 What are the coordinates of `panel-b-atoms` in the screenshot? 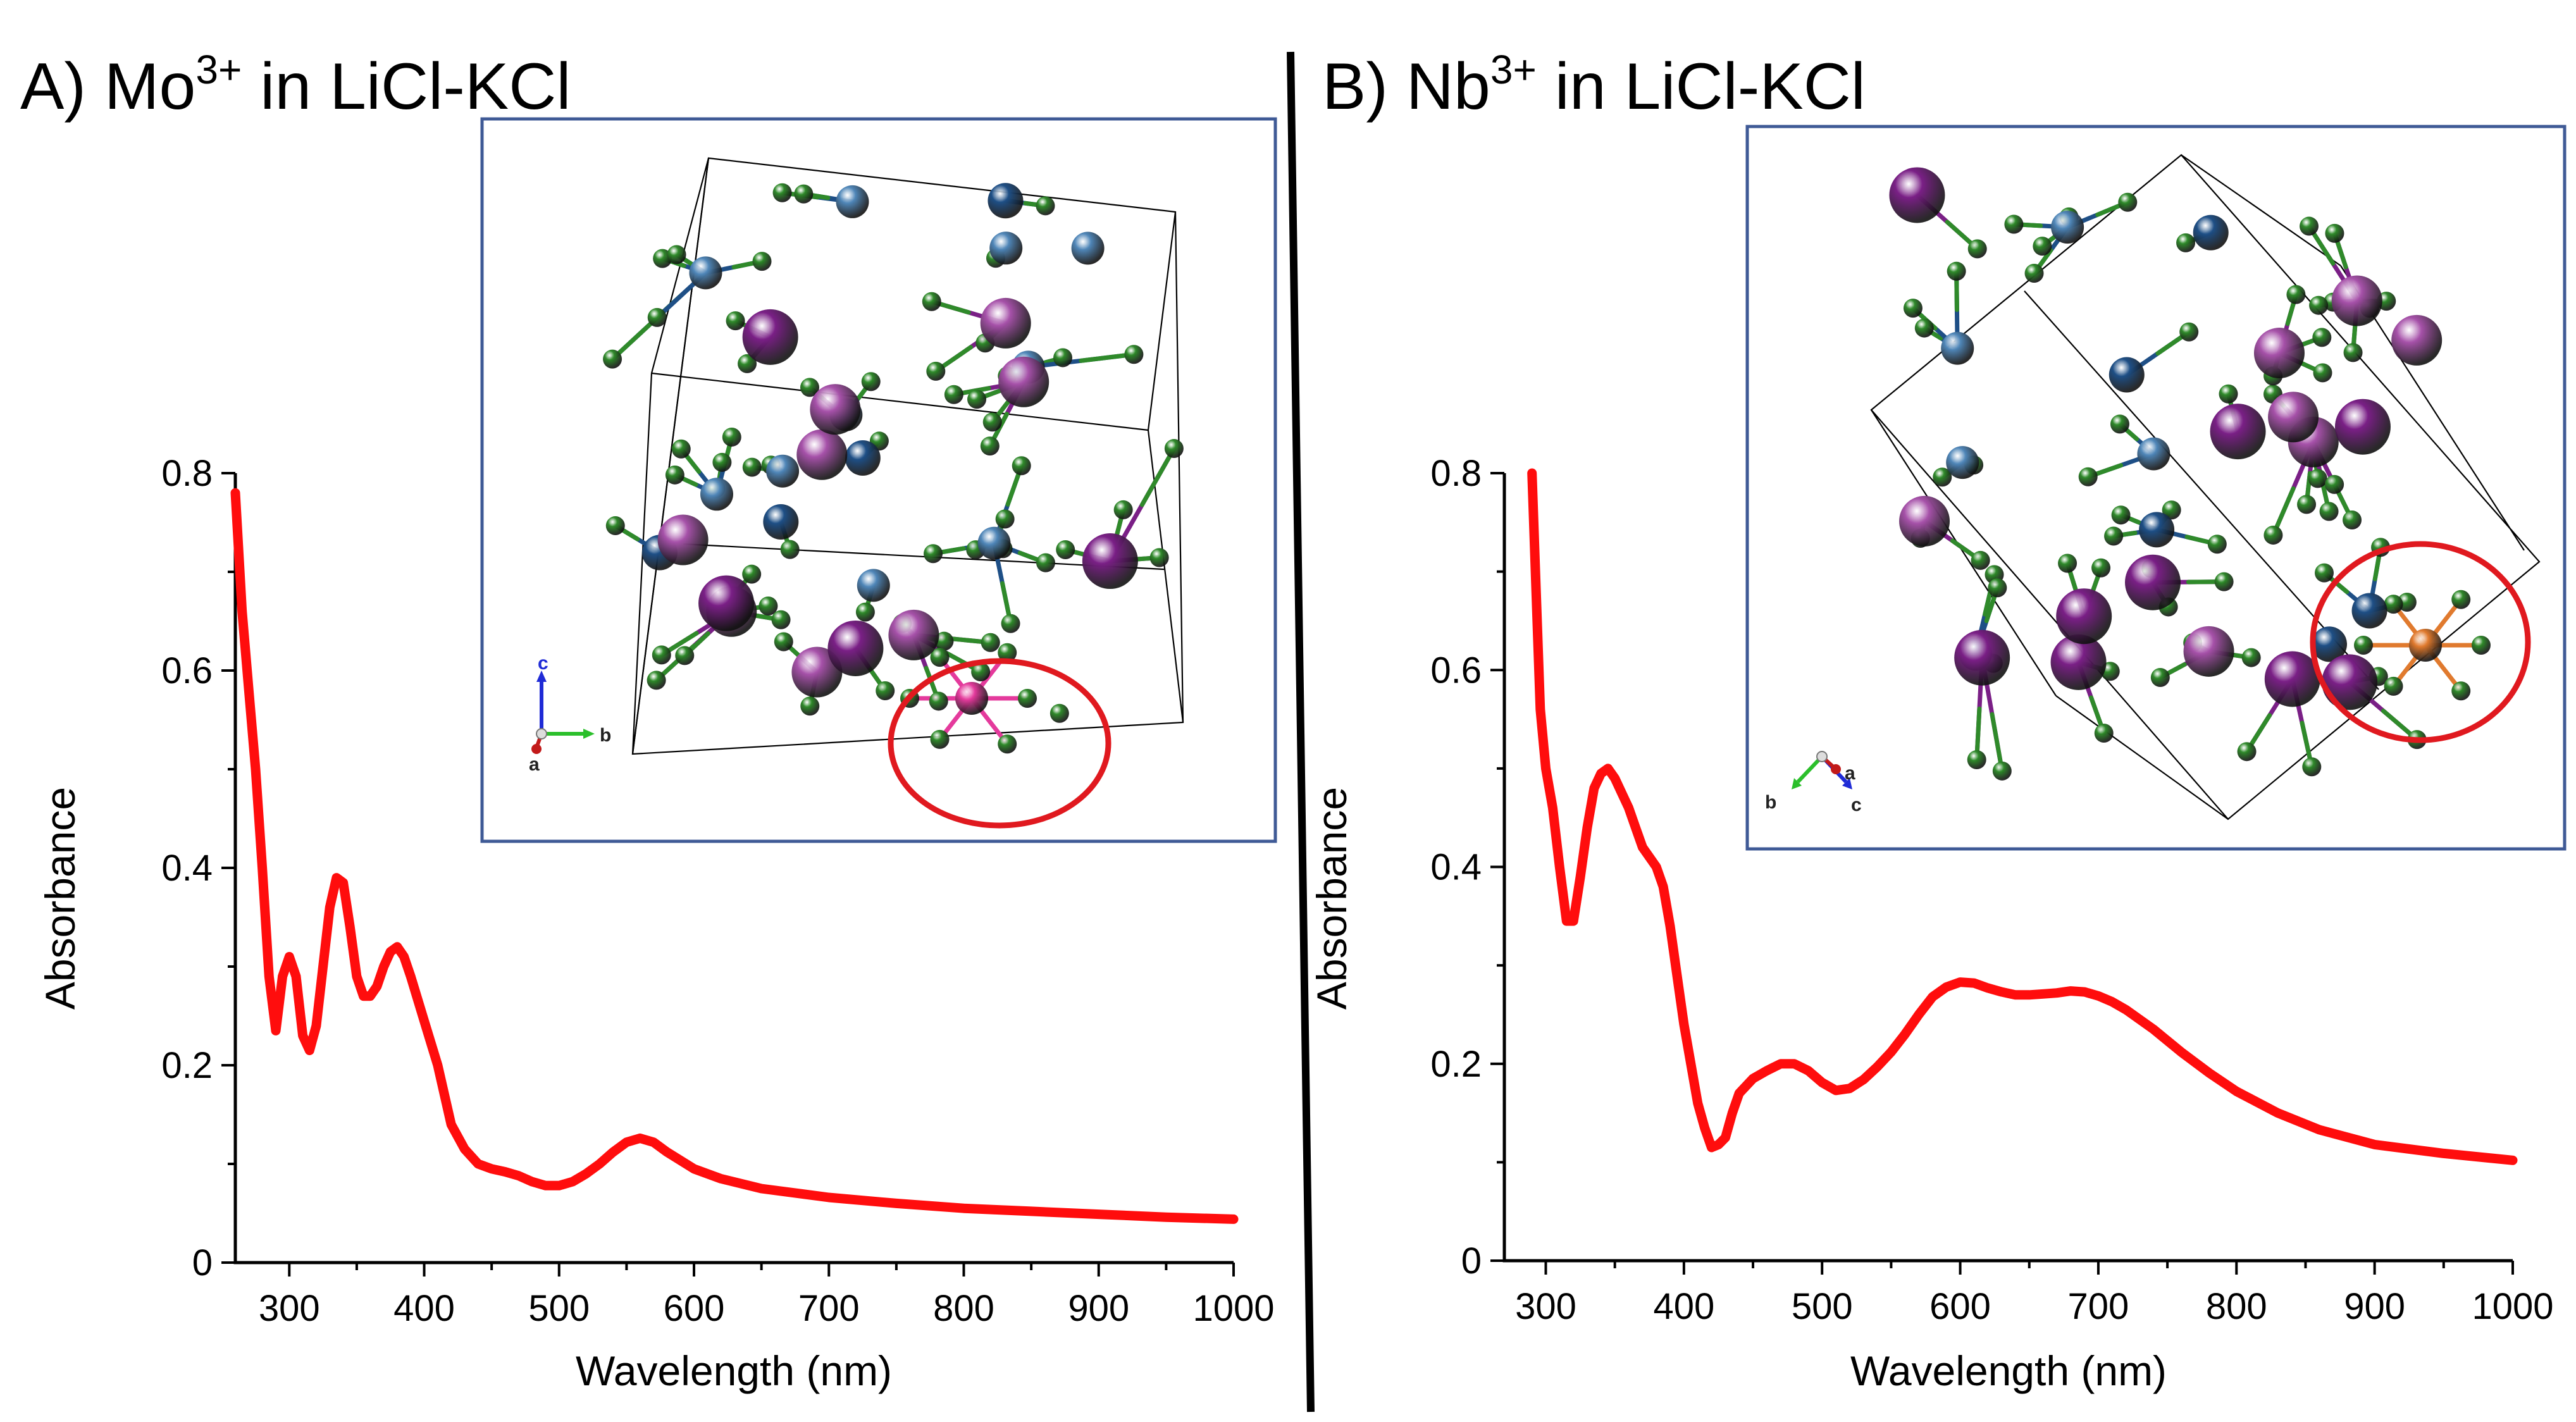 It's located at (2190, 474).